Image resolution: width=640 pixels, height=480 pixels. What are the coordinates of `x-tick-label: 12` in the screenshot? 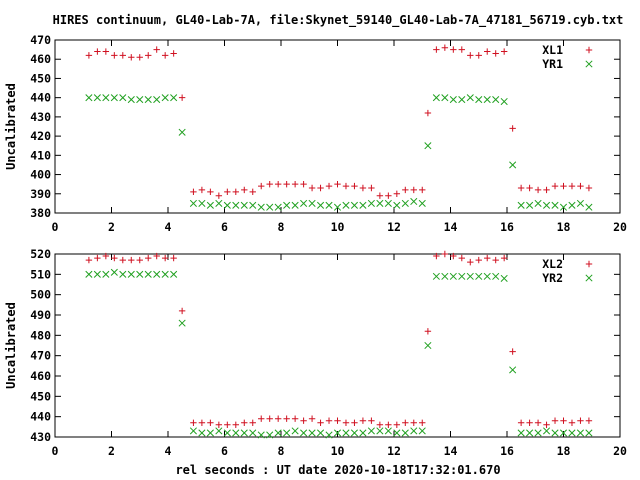 It's located at (394, 451).